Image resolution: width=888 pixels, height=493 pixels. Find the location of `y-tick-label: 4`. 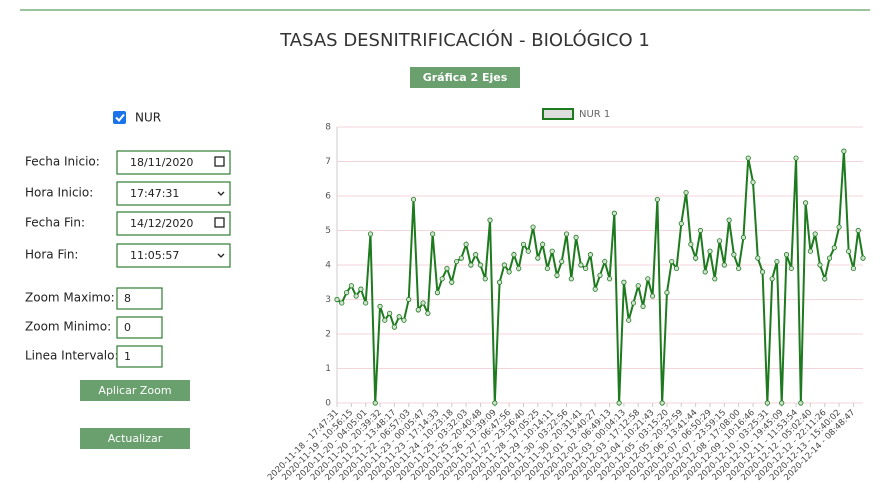

y-tick-label: 4 is located at coordinates (328, 266).